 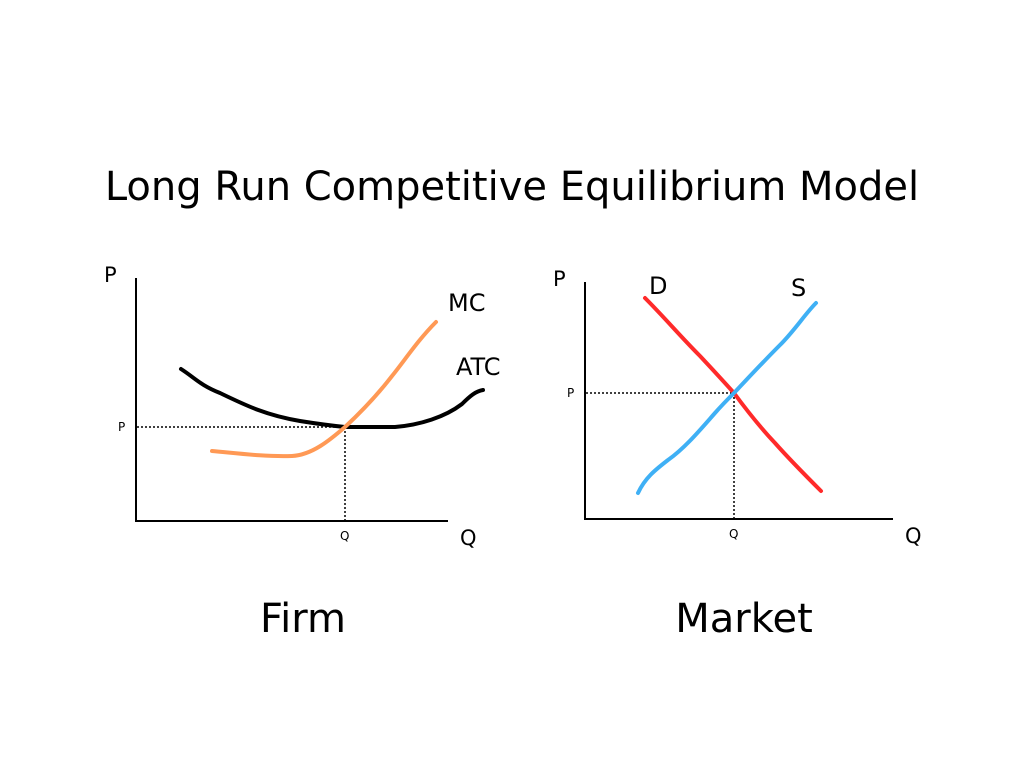 What do you see at coordinates (744, 619) in the screenshot?
I see `market-caption: Market` at bounding box center [744, 619].